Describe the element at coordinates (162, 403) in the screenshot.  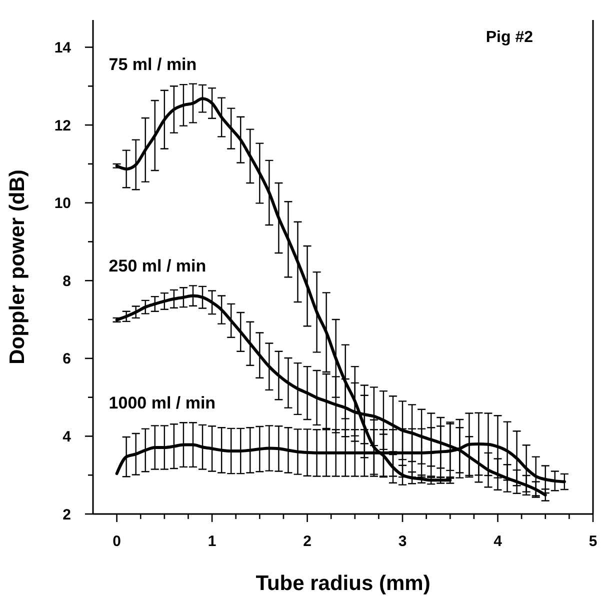
I see `text: 1000 ml / min` at that location.